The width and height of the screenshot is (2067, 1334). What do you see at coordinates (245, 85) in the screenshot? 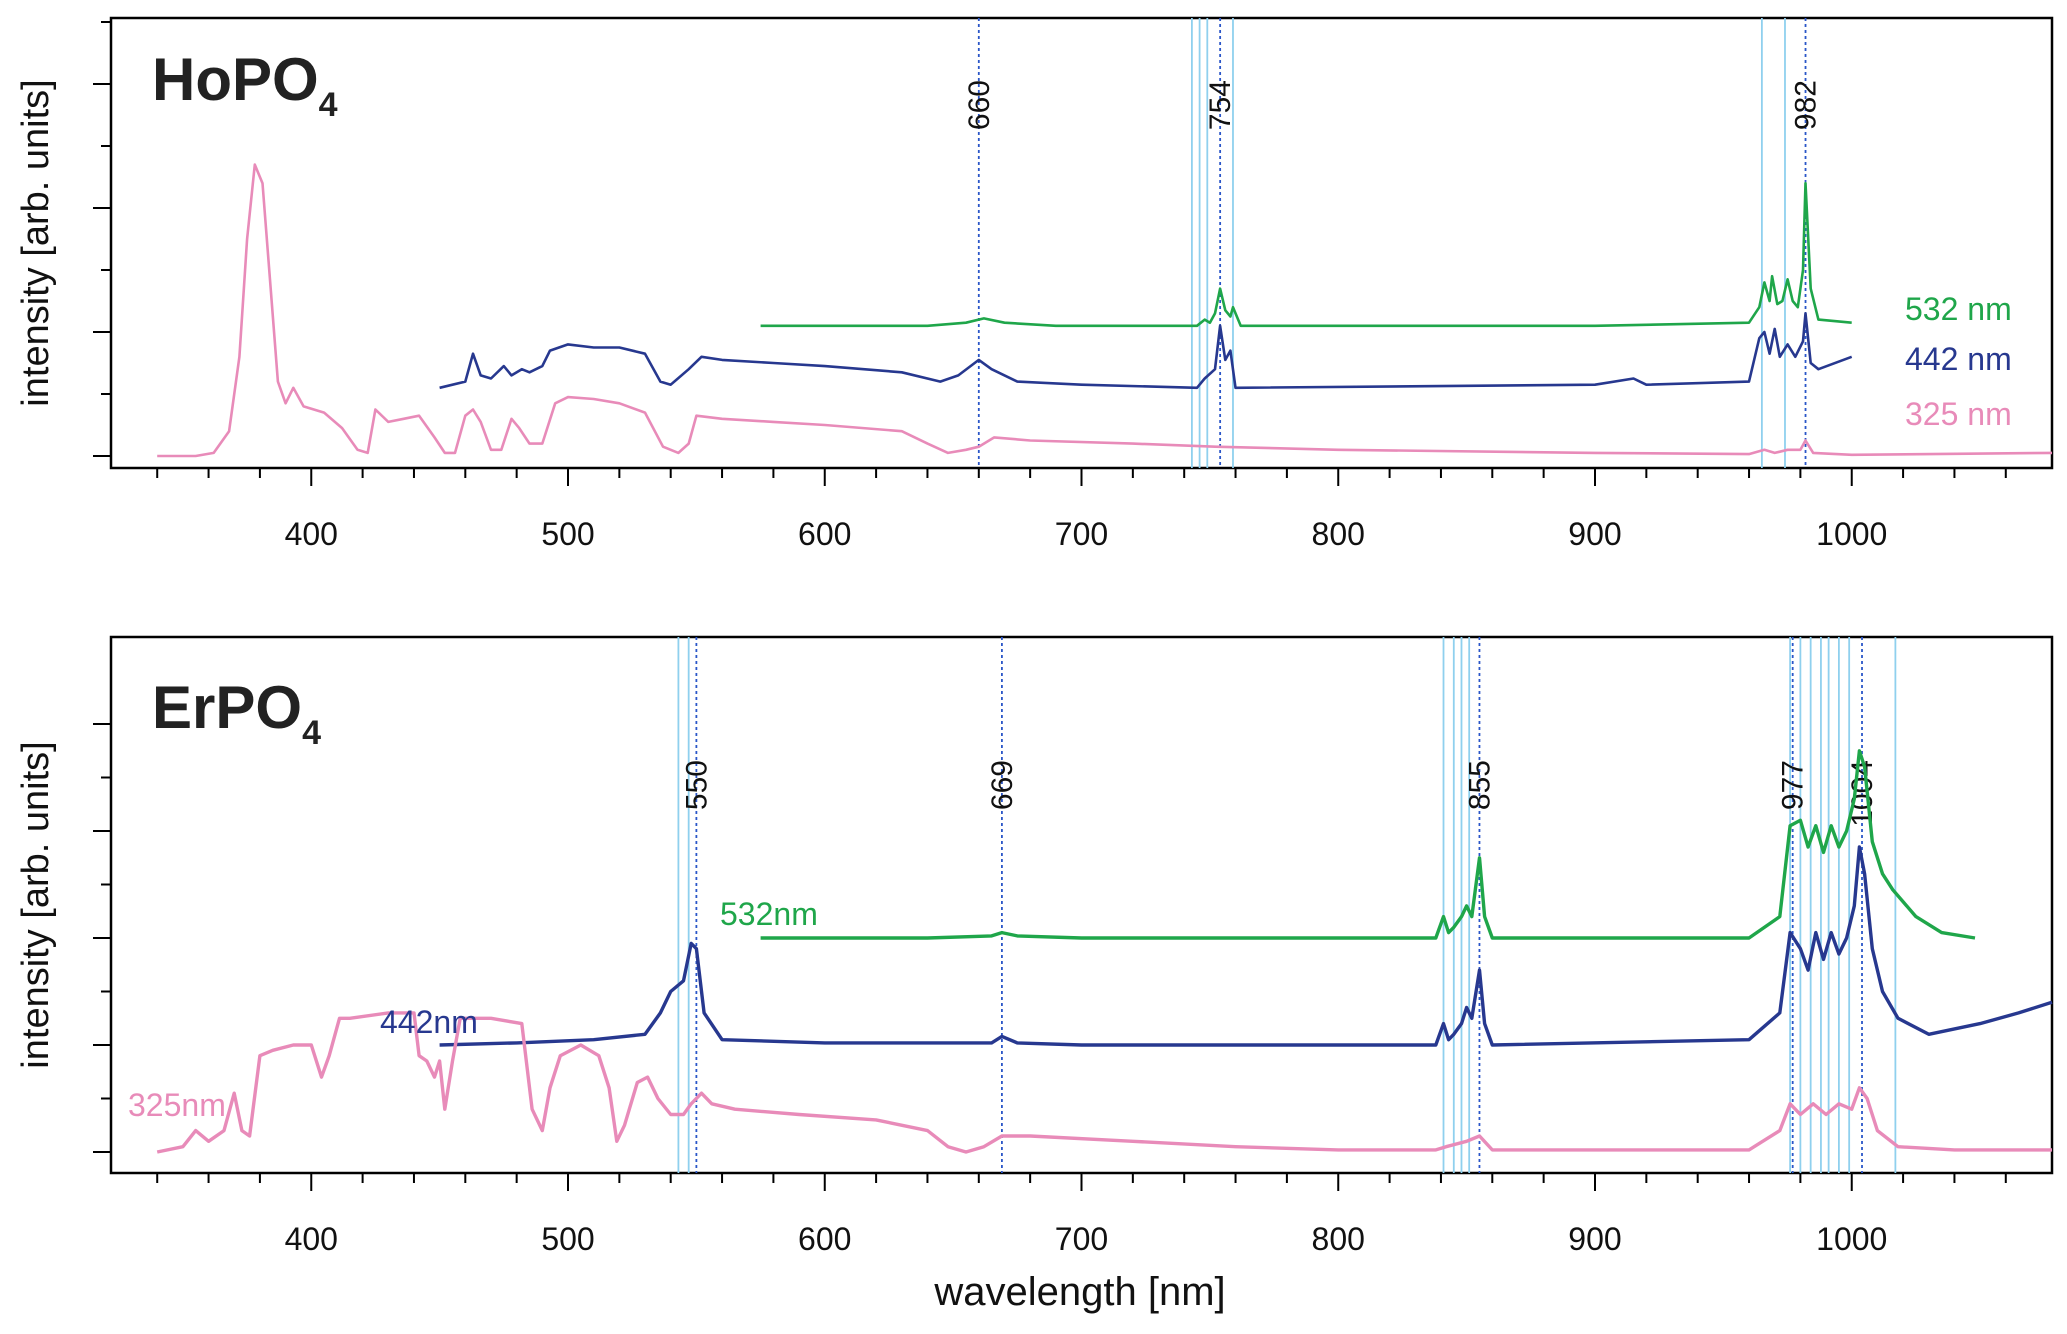
I see `panel-title: HoPO4` at bounding box center [245, 85].